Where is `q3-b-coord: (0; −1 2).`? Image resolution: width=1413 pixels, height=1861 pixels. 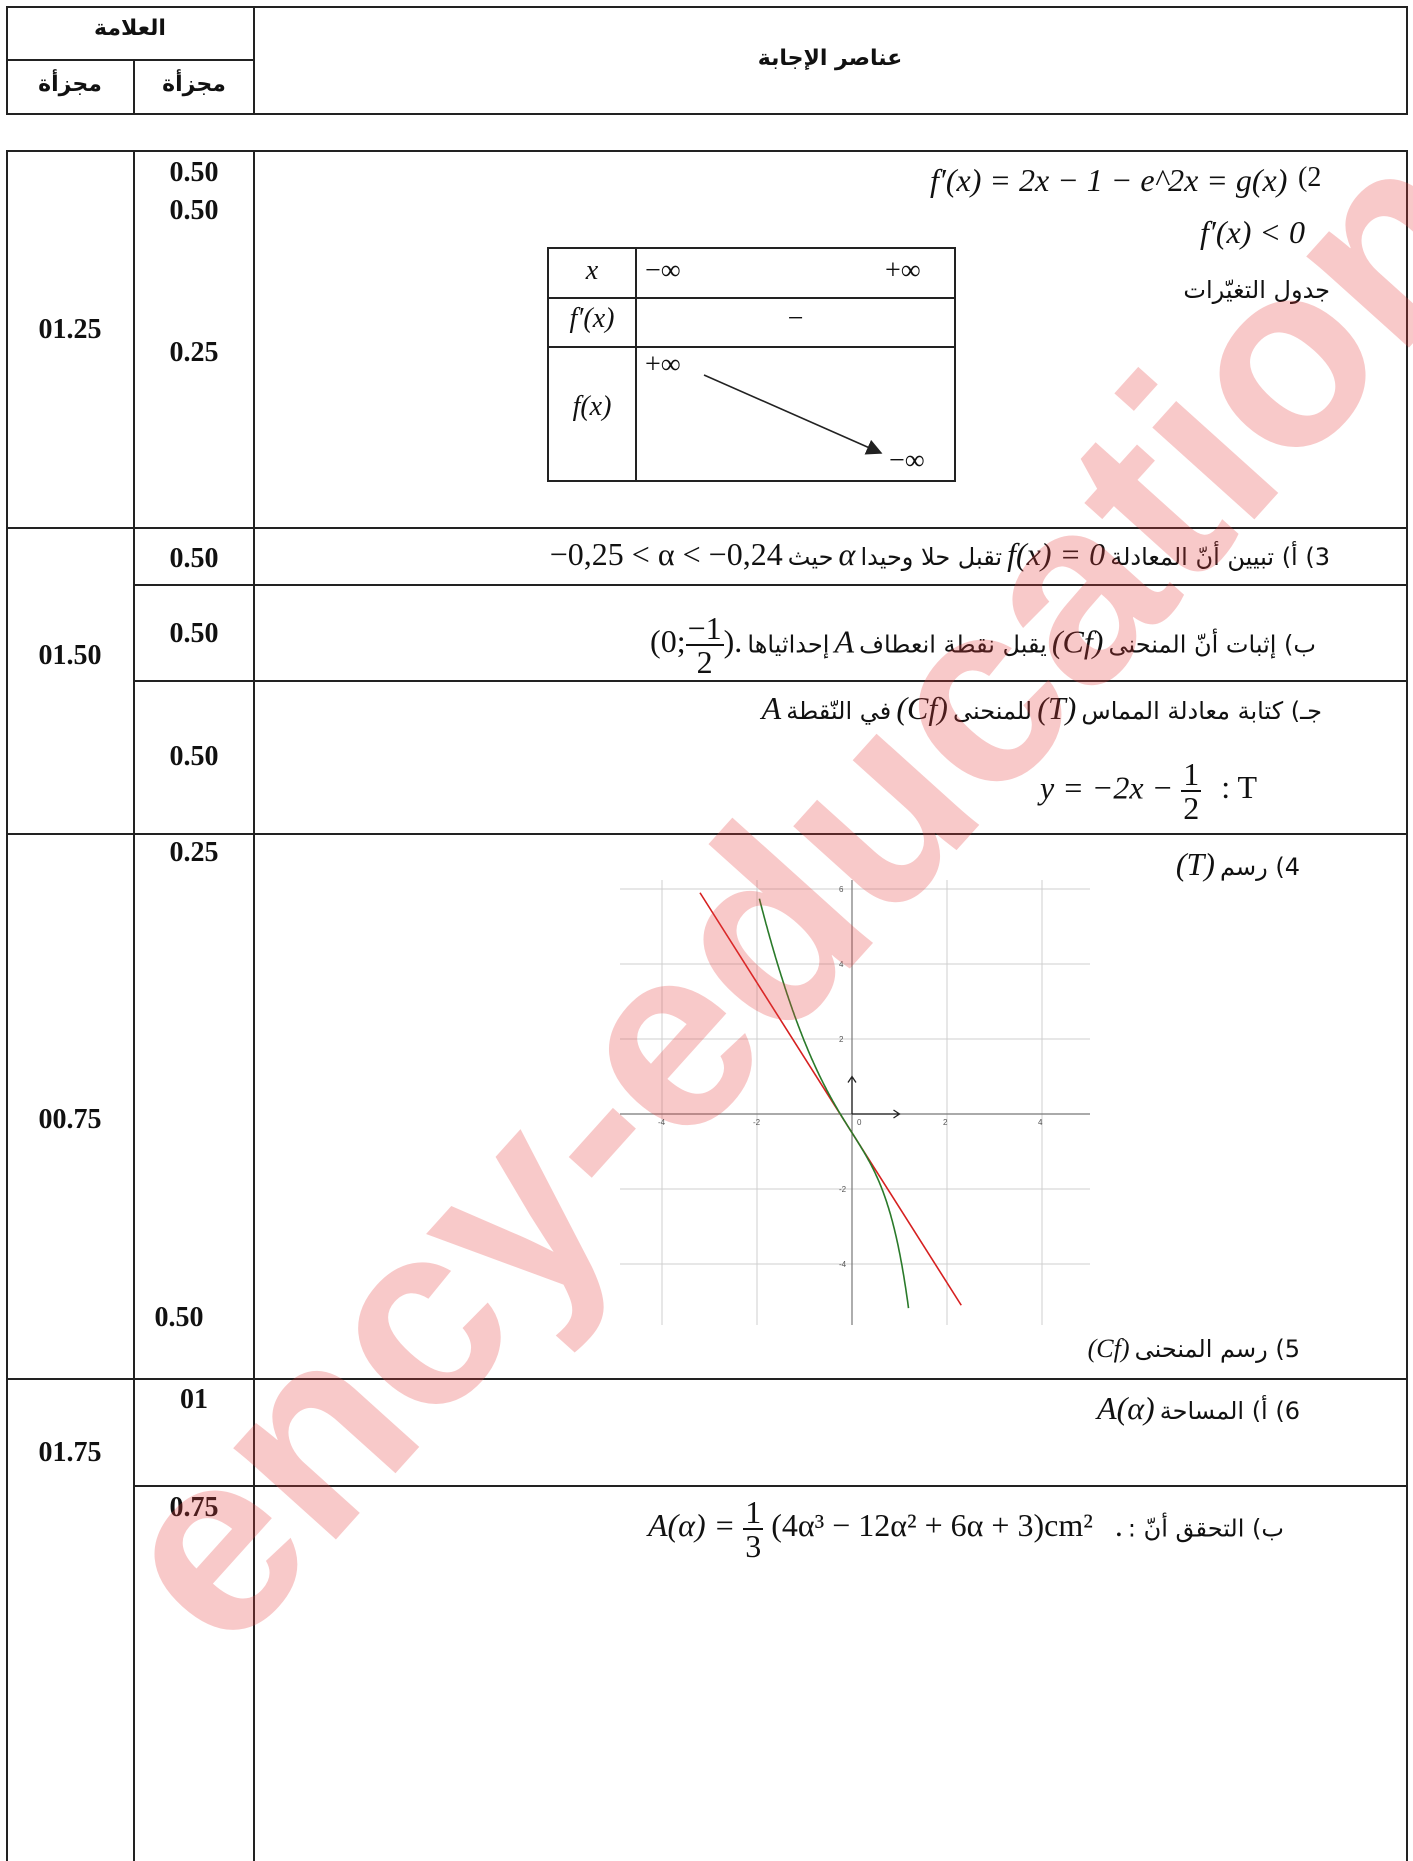 q3-b-coord: (0; −1 2). is located at coordinates (696, 645).